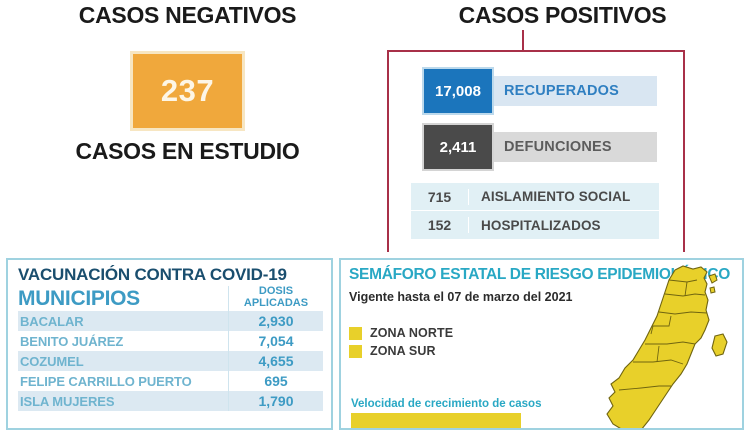 The width and height of the screenshot is (750, 430). Describe the element at coordinates (276, 302) in the screenshot. I see `column-header-dosis-line2: APLICADAS` at that location.